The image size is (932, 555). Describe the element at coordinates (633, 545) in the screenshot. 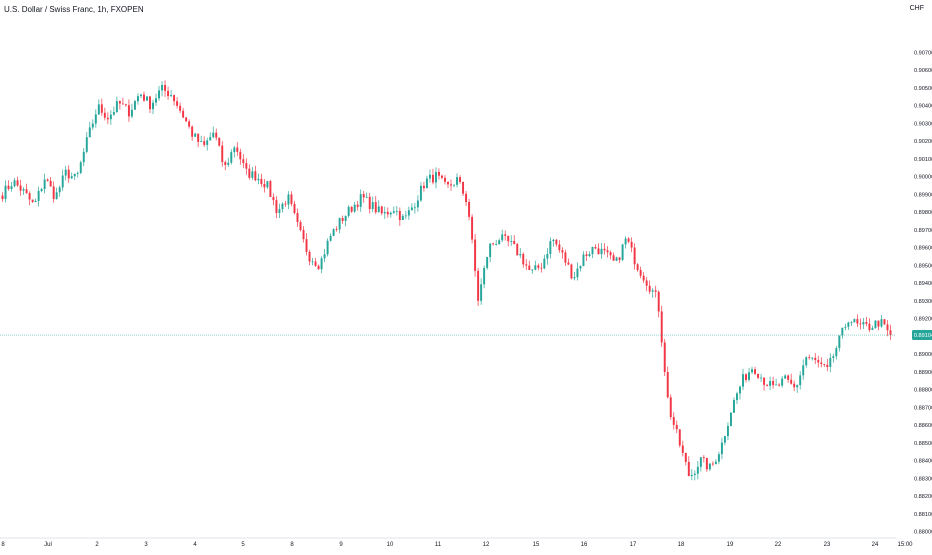

I see `x-tick-label: 17` at that location.